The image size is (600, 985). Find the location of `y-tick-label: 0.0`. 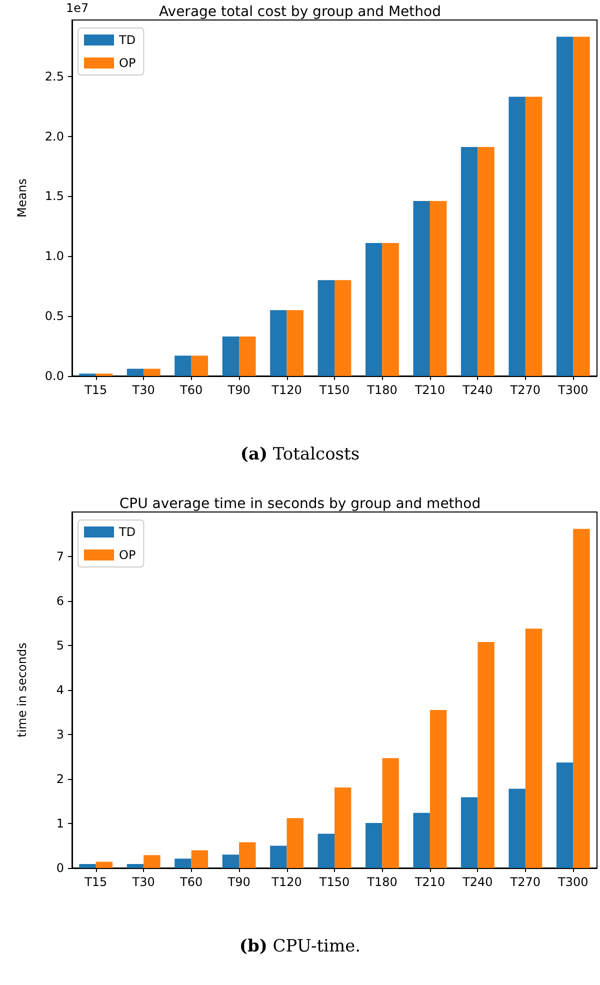

y-tick-label: 0.0 is located at coordinates (54, 376).